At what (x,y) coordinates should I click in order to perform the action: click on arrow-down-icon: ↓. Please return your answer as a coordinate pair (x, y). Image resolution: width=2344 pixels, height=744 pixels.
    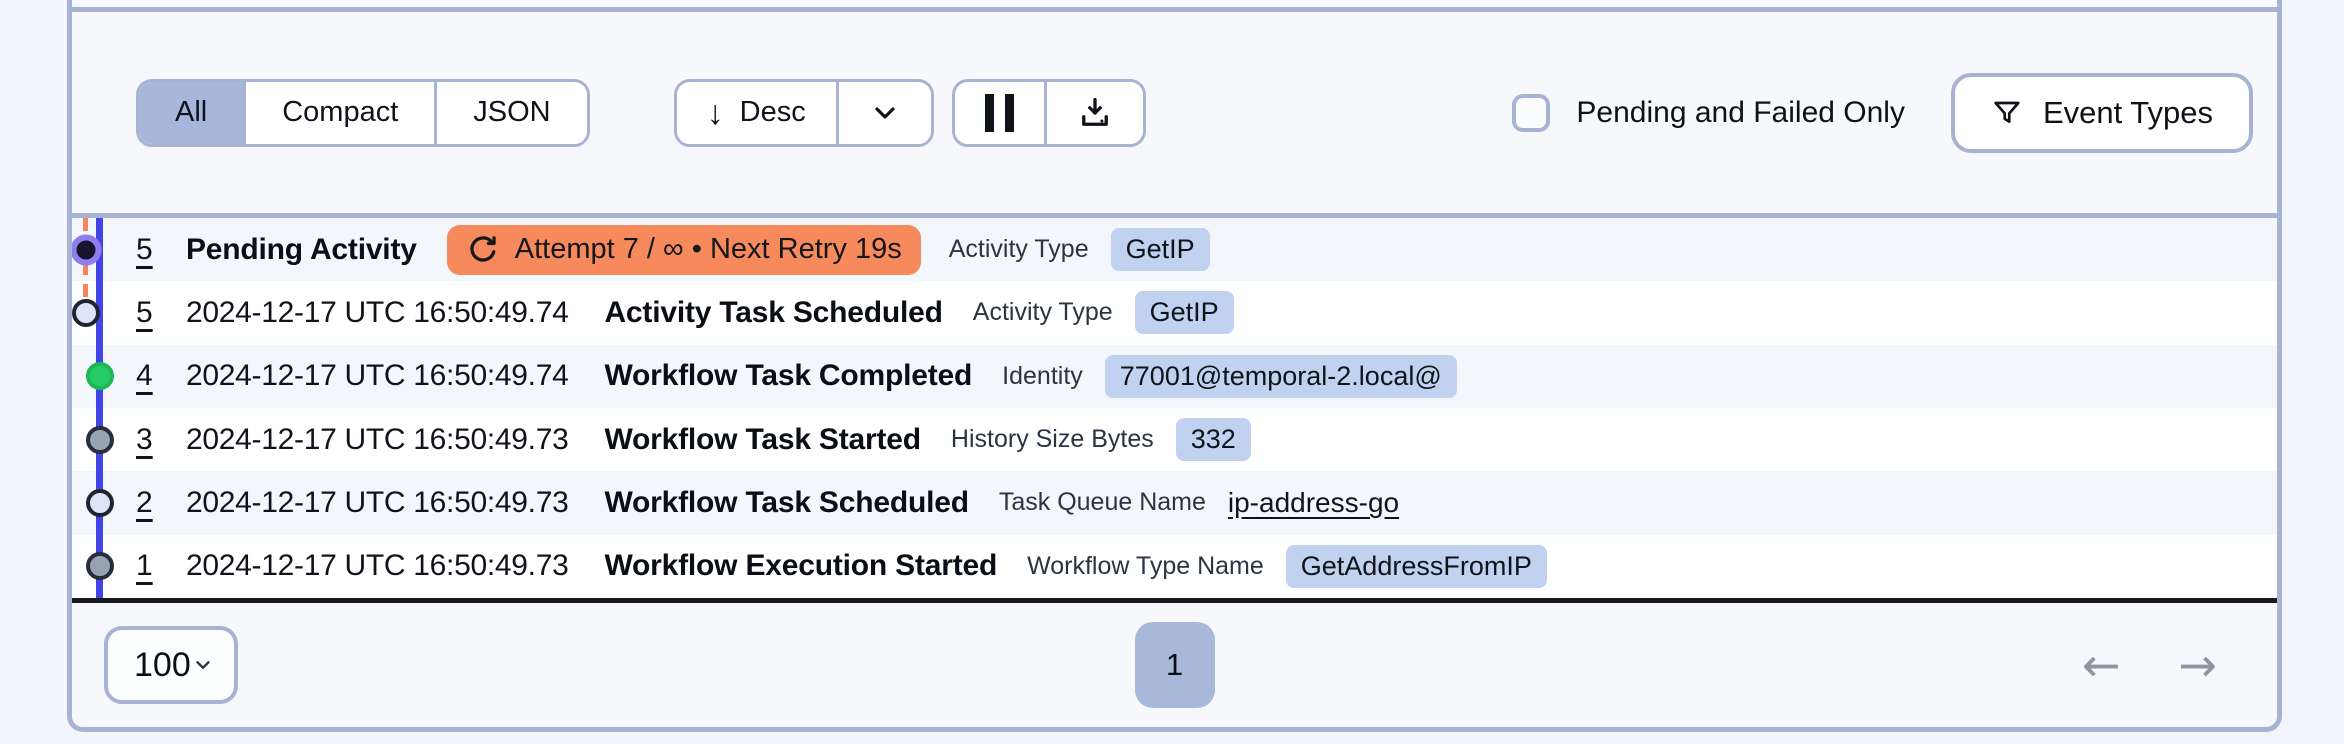
    Looking at the image, I should click on (715, 112).